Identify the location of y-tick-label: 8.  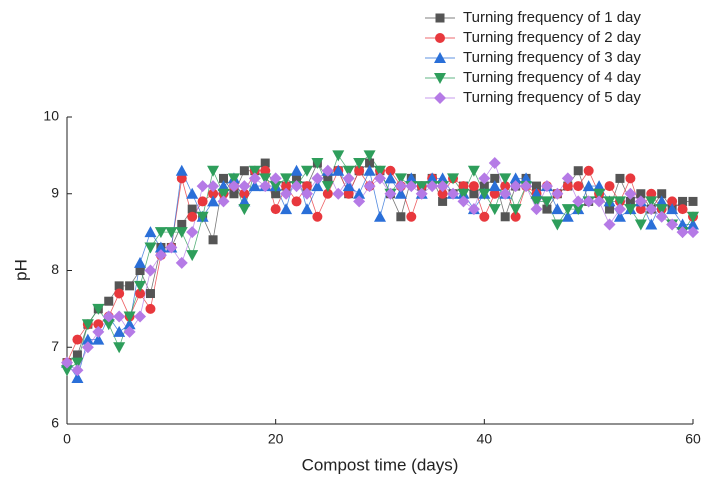
(55, 269).